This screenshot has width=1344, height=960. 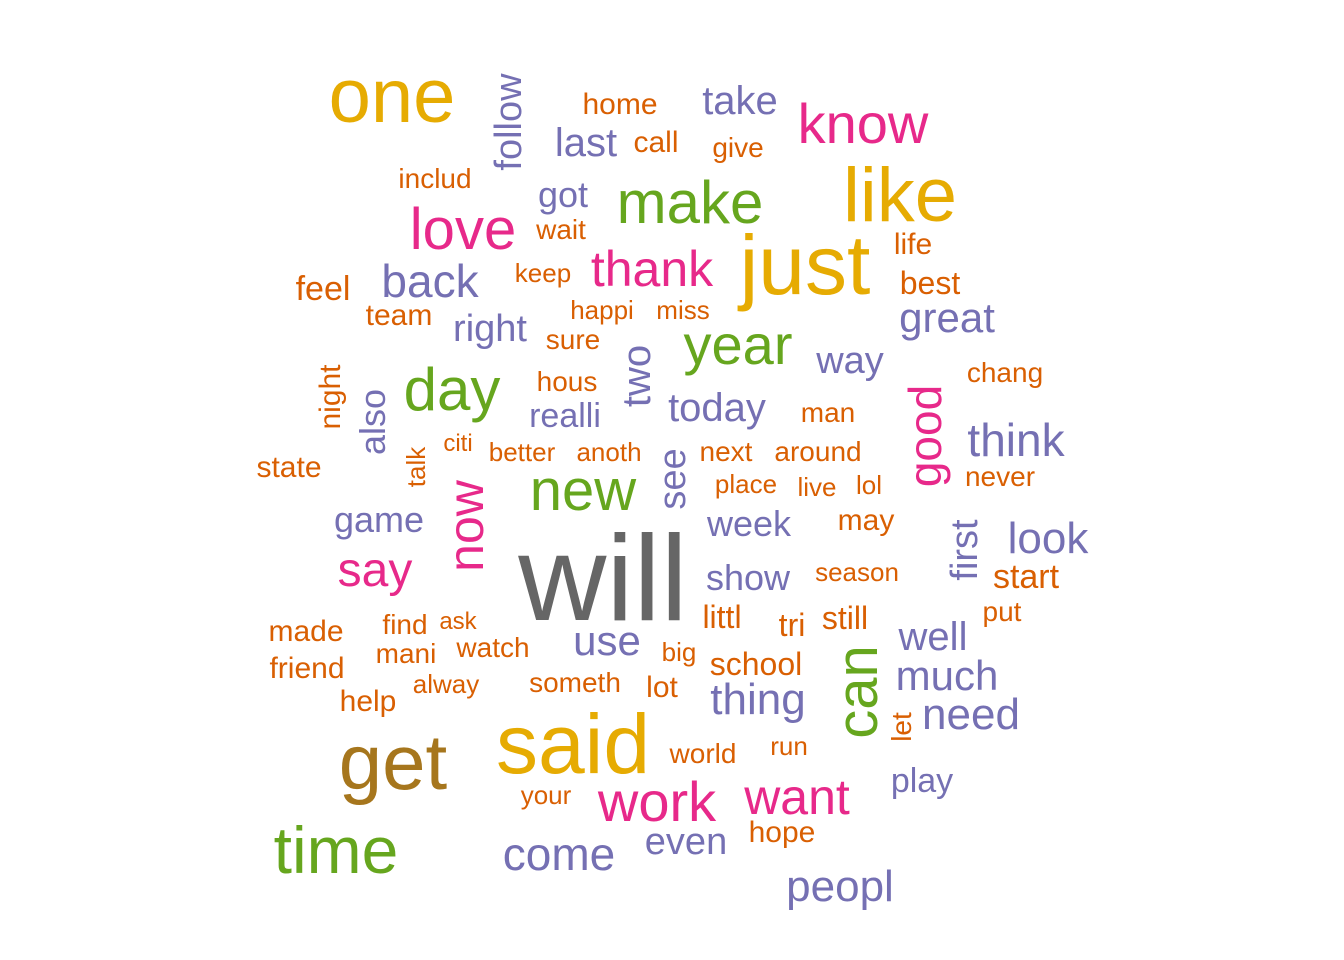 I want to click on word: can, so click(x=857, y=692).